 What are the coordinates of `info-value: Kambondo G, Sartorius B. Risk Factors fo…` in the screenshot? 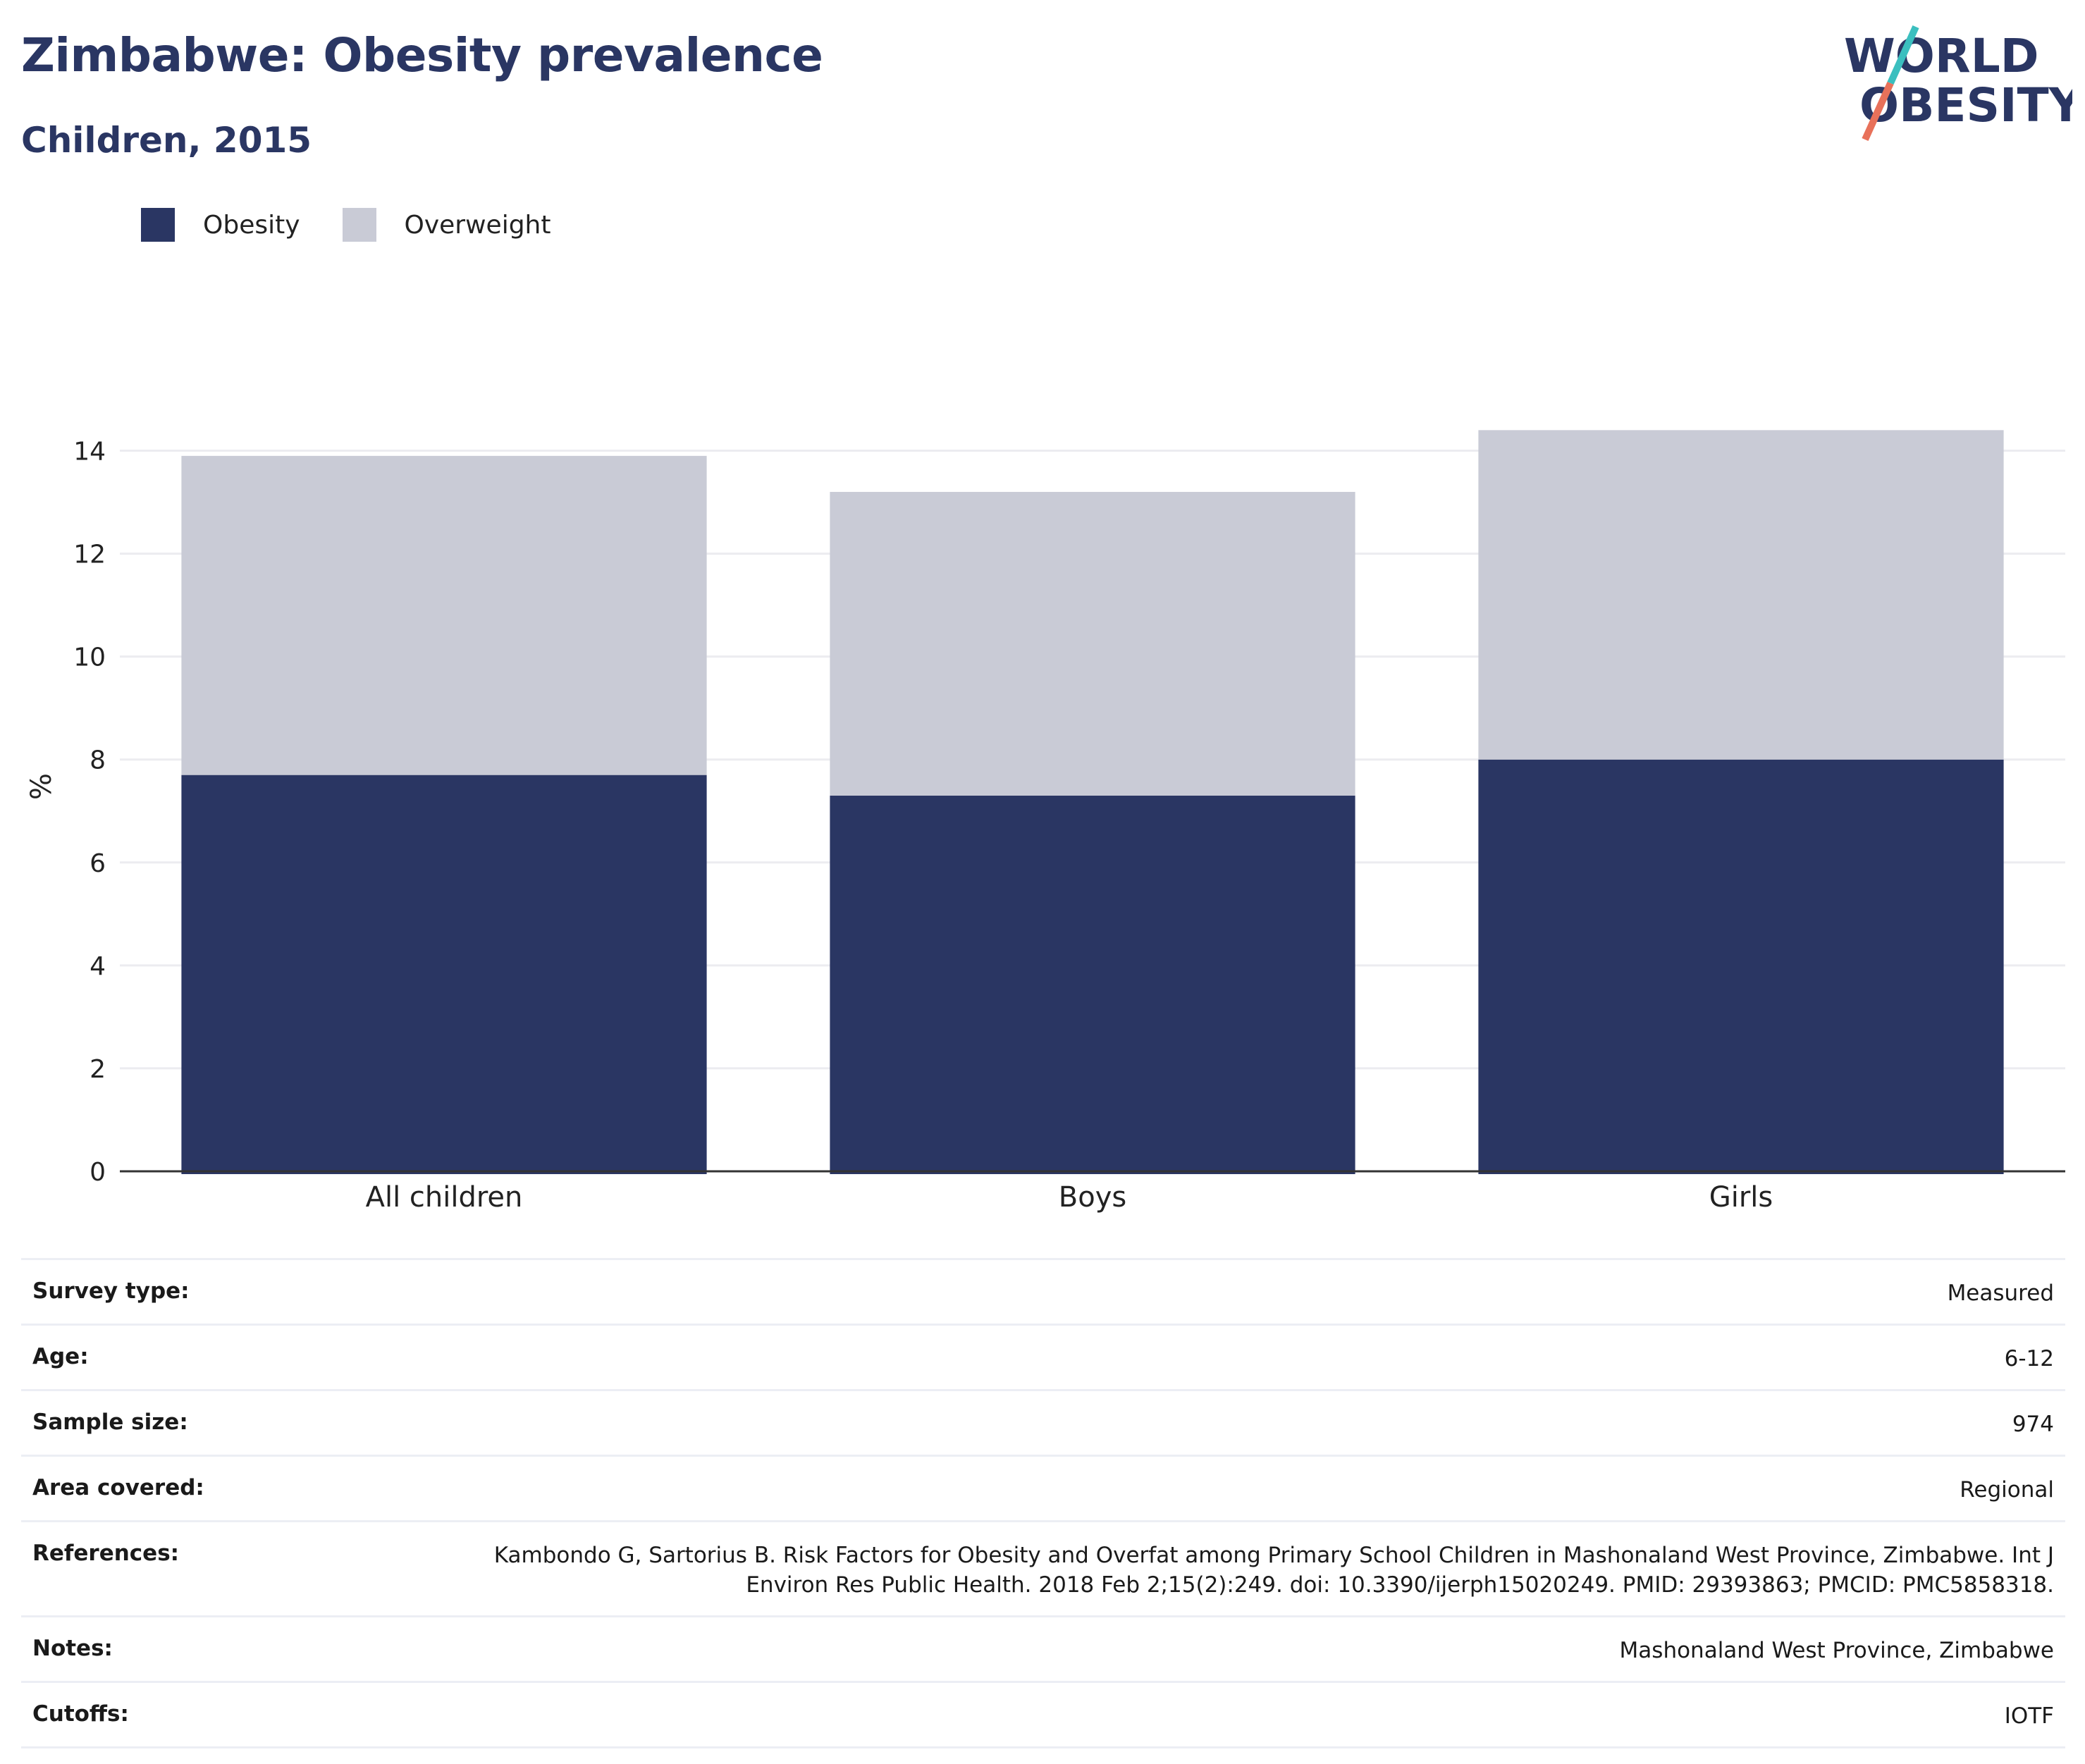 It's located at (1237, 1568).